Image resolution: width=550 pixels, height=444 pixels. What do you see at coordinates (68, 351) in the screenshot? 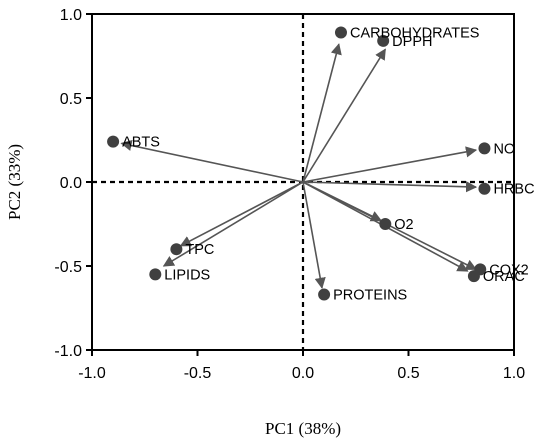
I see `y-tick-label: -1.0` at bounding box center [68, 351].